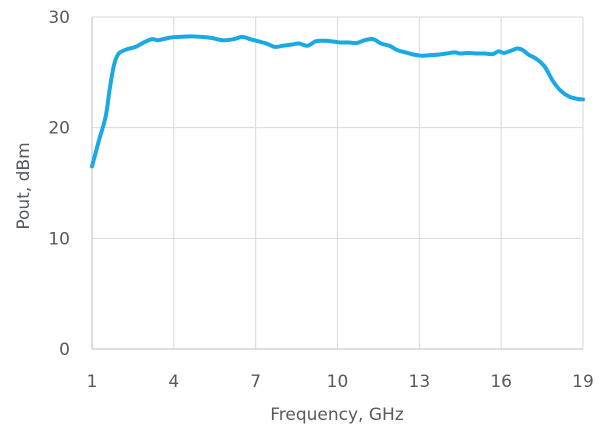 This screenshot has width=610, height=428. Describe the element at coordinates (338, 382) in the screenshot. I see `x-tick-label: 10` at that location.